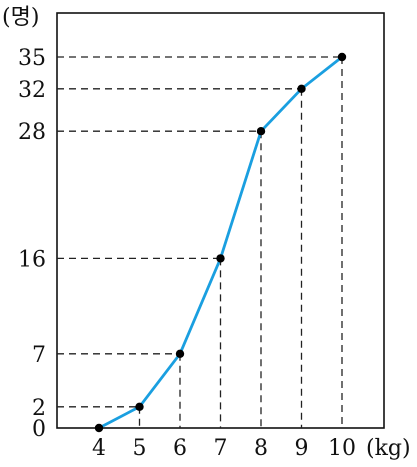 Image resolution: width=417 pixels, height=467 pixels. I want to click on x-axis-label: (kg), so click(388, 448).